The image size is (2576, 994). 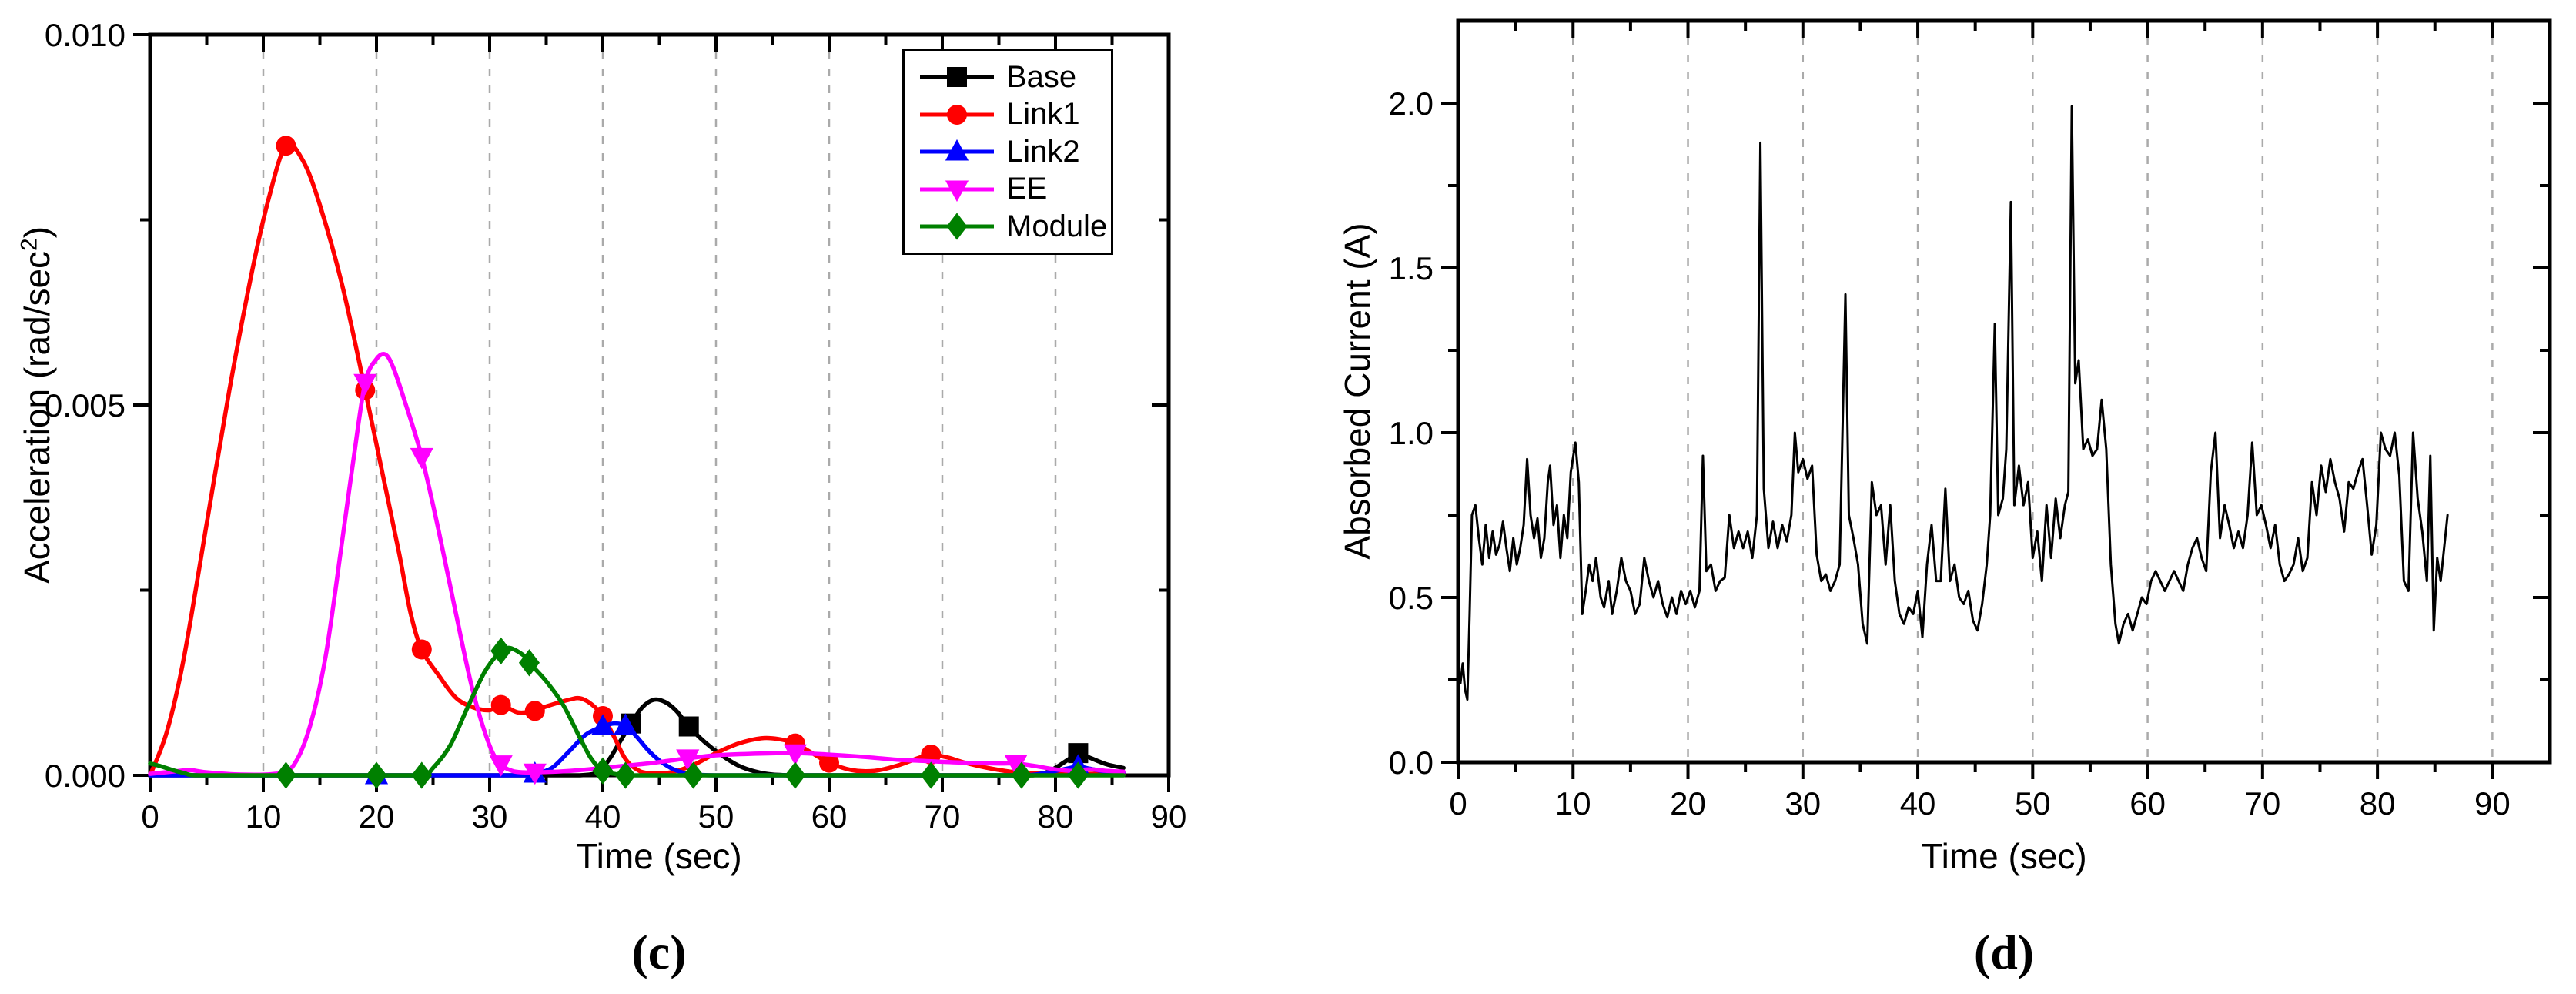 I want to click on y-axis-title-acceleration: Acceleration (rad/sec2), so click(x=37, y=405).